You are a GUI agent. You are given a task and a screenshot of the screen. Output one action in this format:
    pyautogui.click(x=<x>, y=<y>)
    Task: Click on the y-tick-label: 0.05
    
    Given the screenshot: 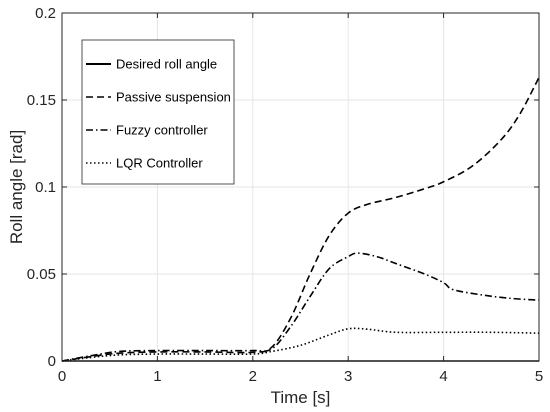 What is the action you would take?
    pyautogui.click(x=41, y=274)
    